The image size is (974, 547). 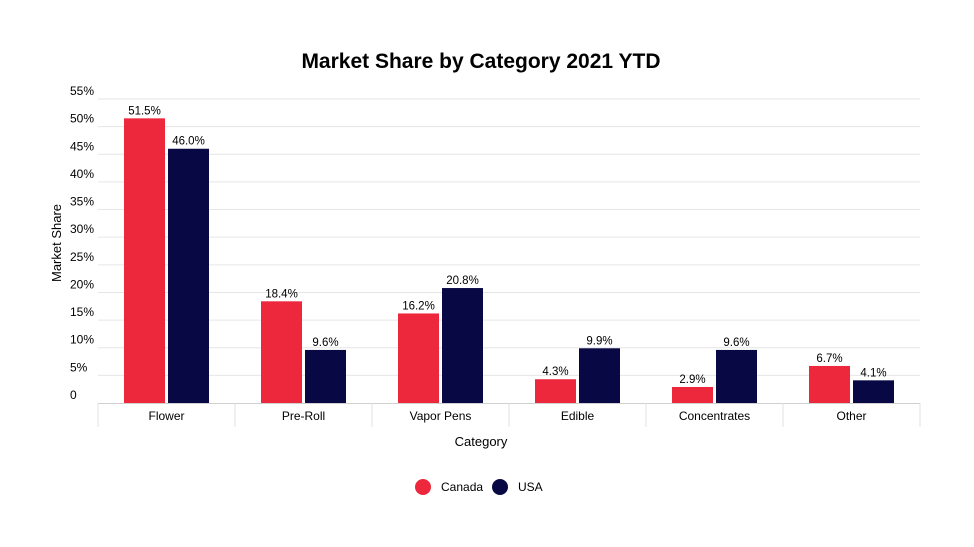 I want to click on x-tick-label: Other, so click(x=851, y=416).